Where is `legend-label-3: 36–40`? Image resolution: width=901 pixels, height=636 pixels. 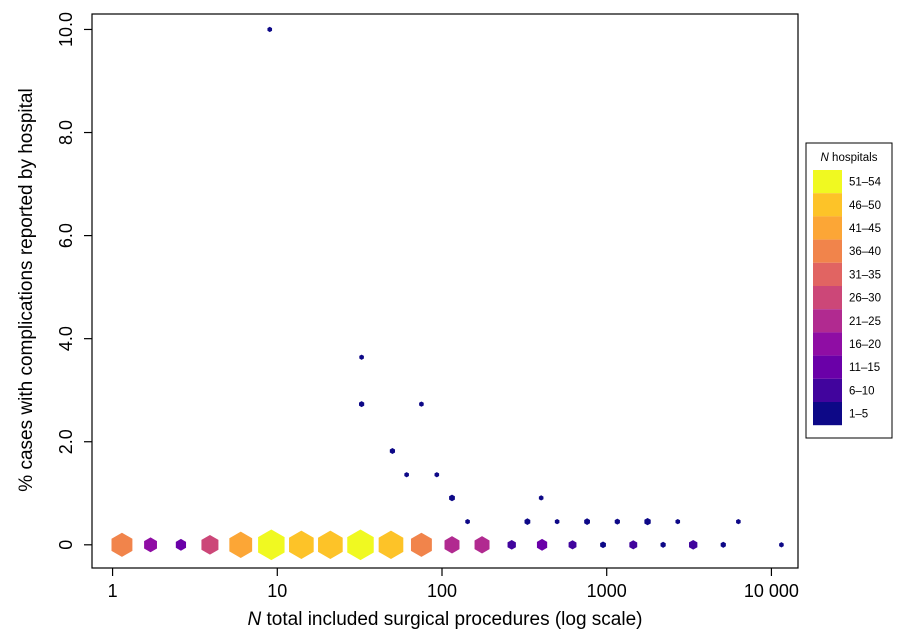 legend-label-3: 36–40 is located at coordinates (865, 252).